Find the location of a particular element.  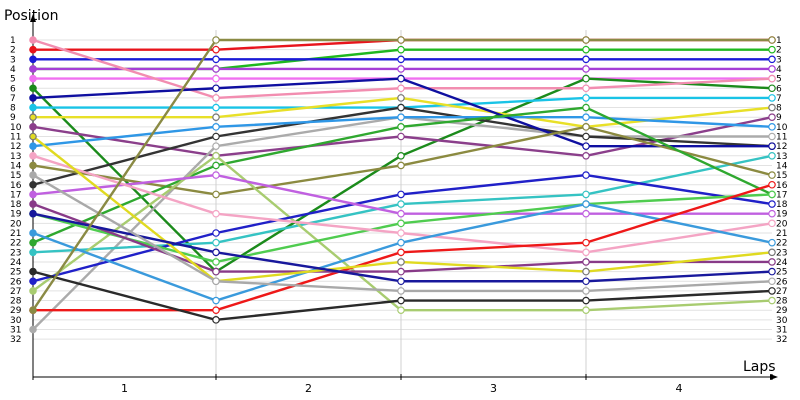

y-tick-label: 20 is located at coordinates (16, 224).